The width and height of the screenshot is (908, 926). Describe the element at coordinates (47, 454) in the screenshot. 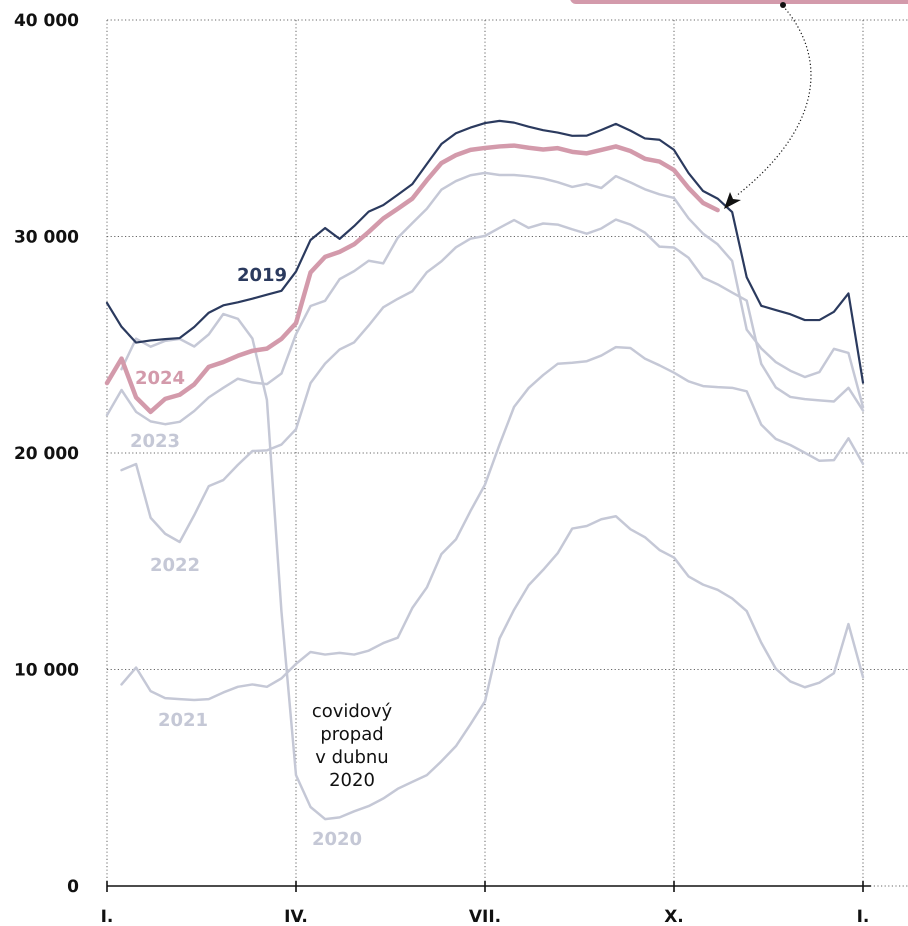

I see `y-tick-label: 20 000` at that location.